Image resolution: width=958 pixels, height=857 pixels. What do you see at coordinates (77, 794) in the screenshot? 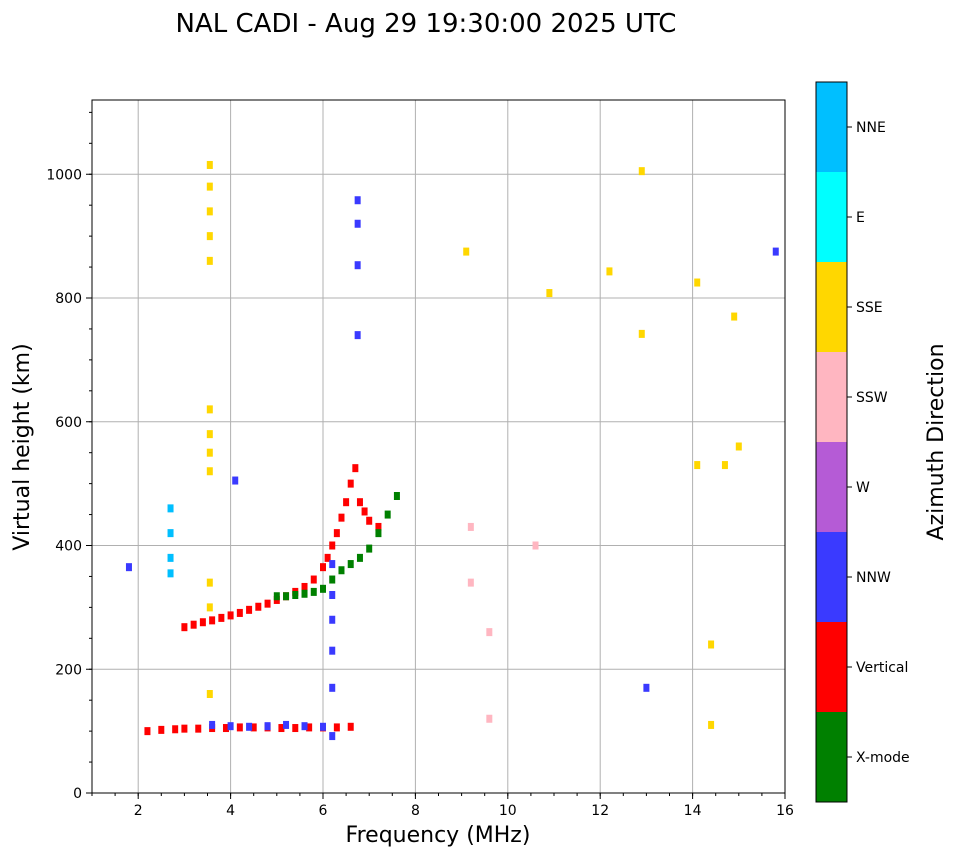
I see `y-tick-label: 0` at bounding box center [77, 794].